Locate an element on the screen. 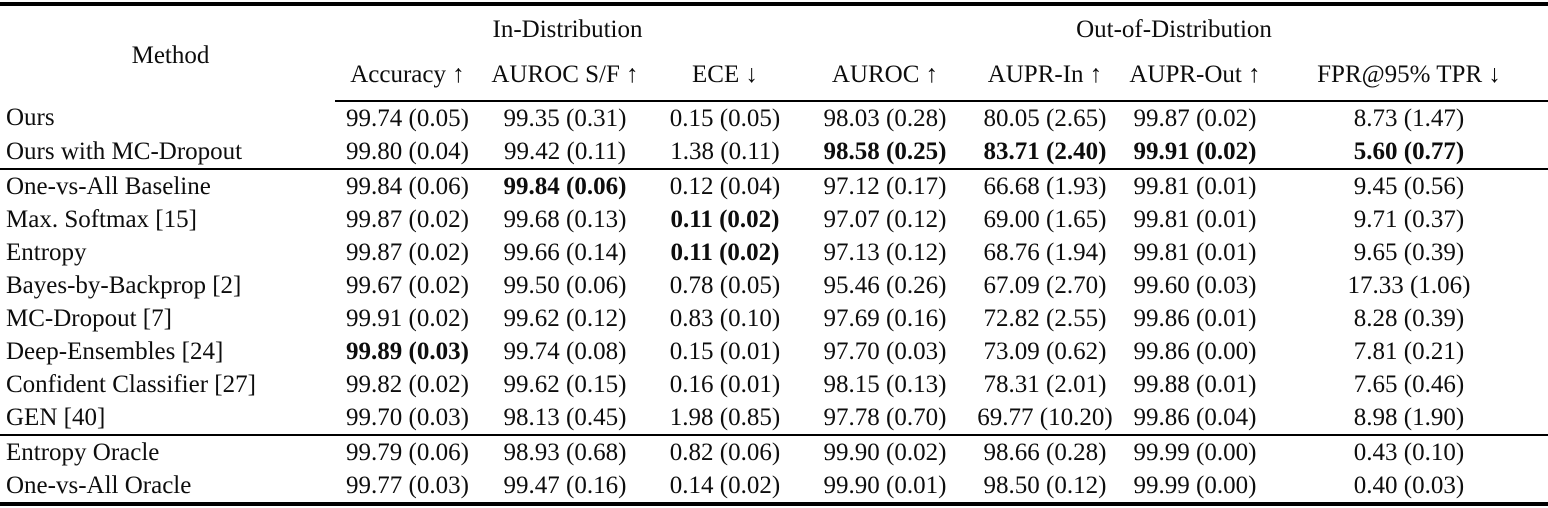 The width and height of the screenshot is (1548, 508). metric-cell: 99.60 (0.03) is located at coordinates (1195, 285).